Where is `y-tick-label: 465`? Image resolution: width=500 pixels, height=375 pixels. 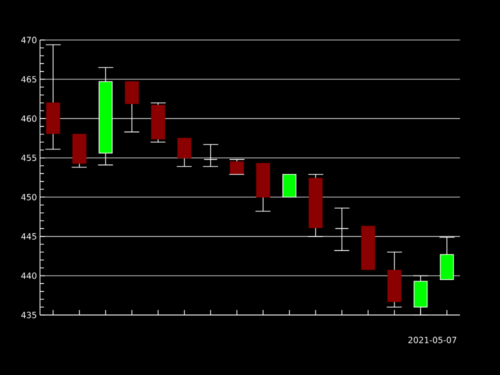 y-tick-label: 465 is located at coordinates (28, 79).